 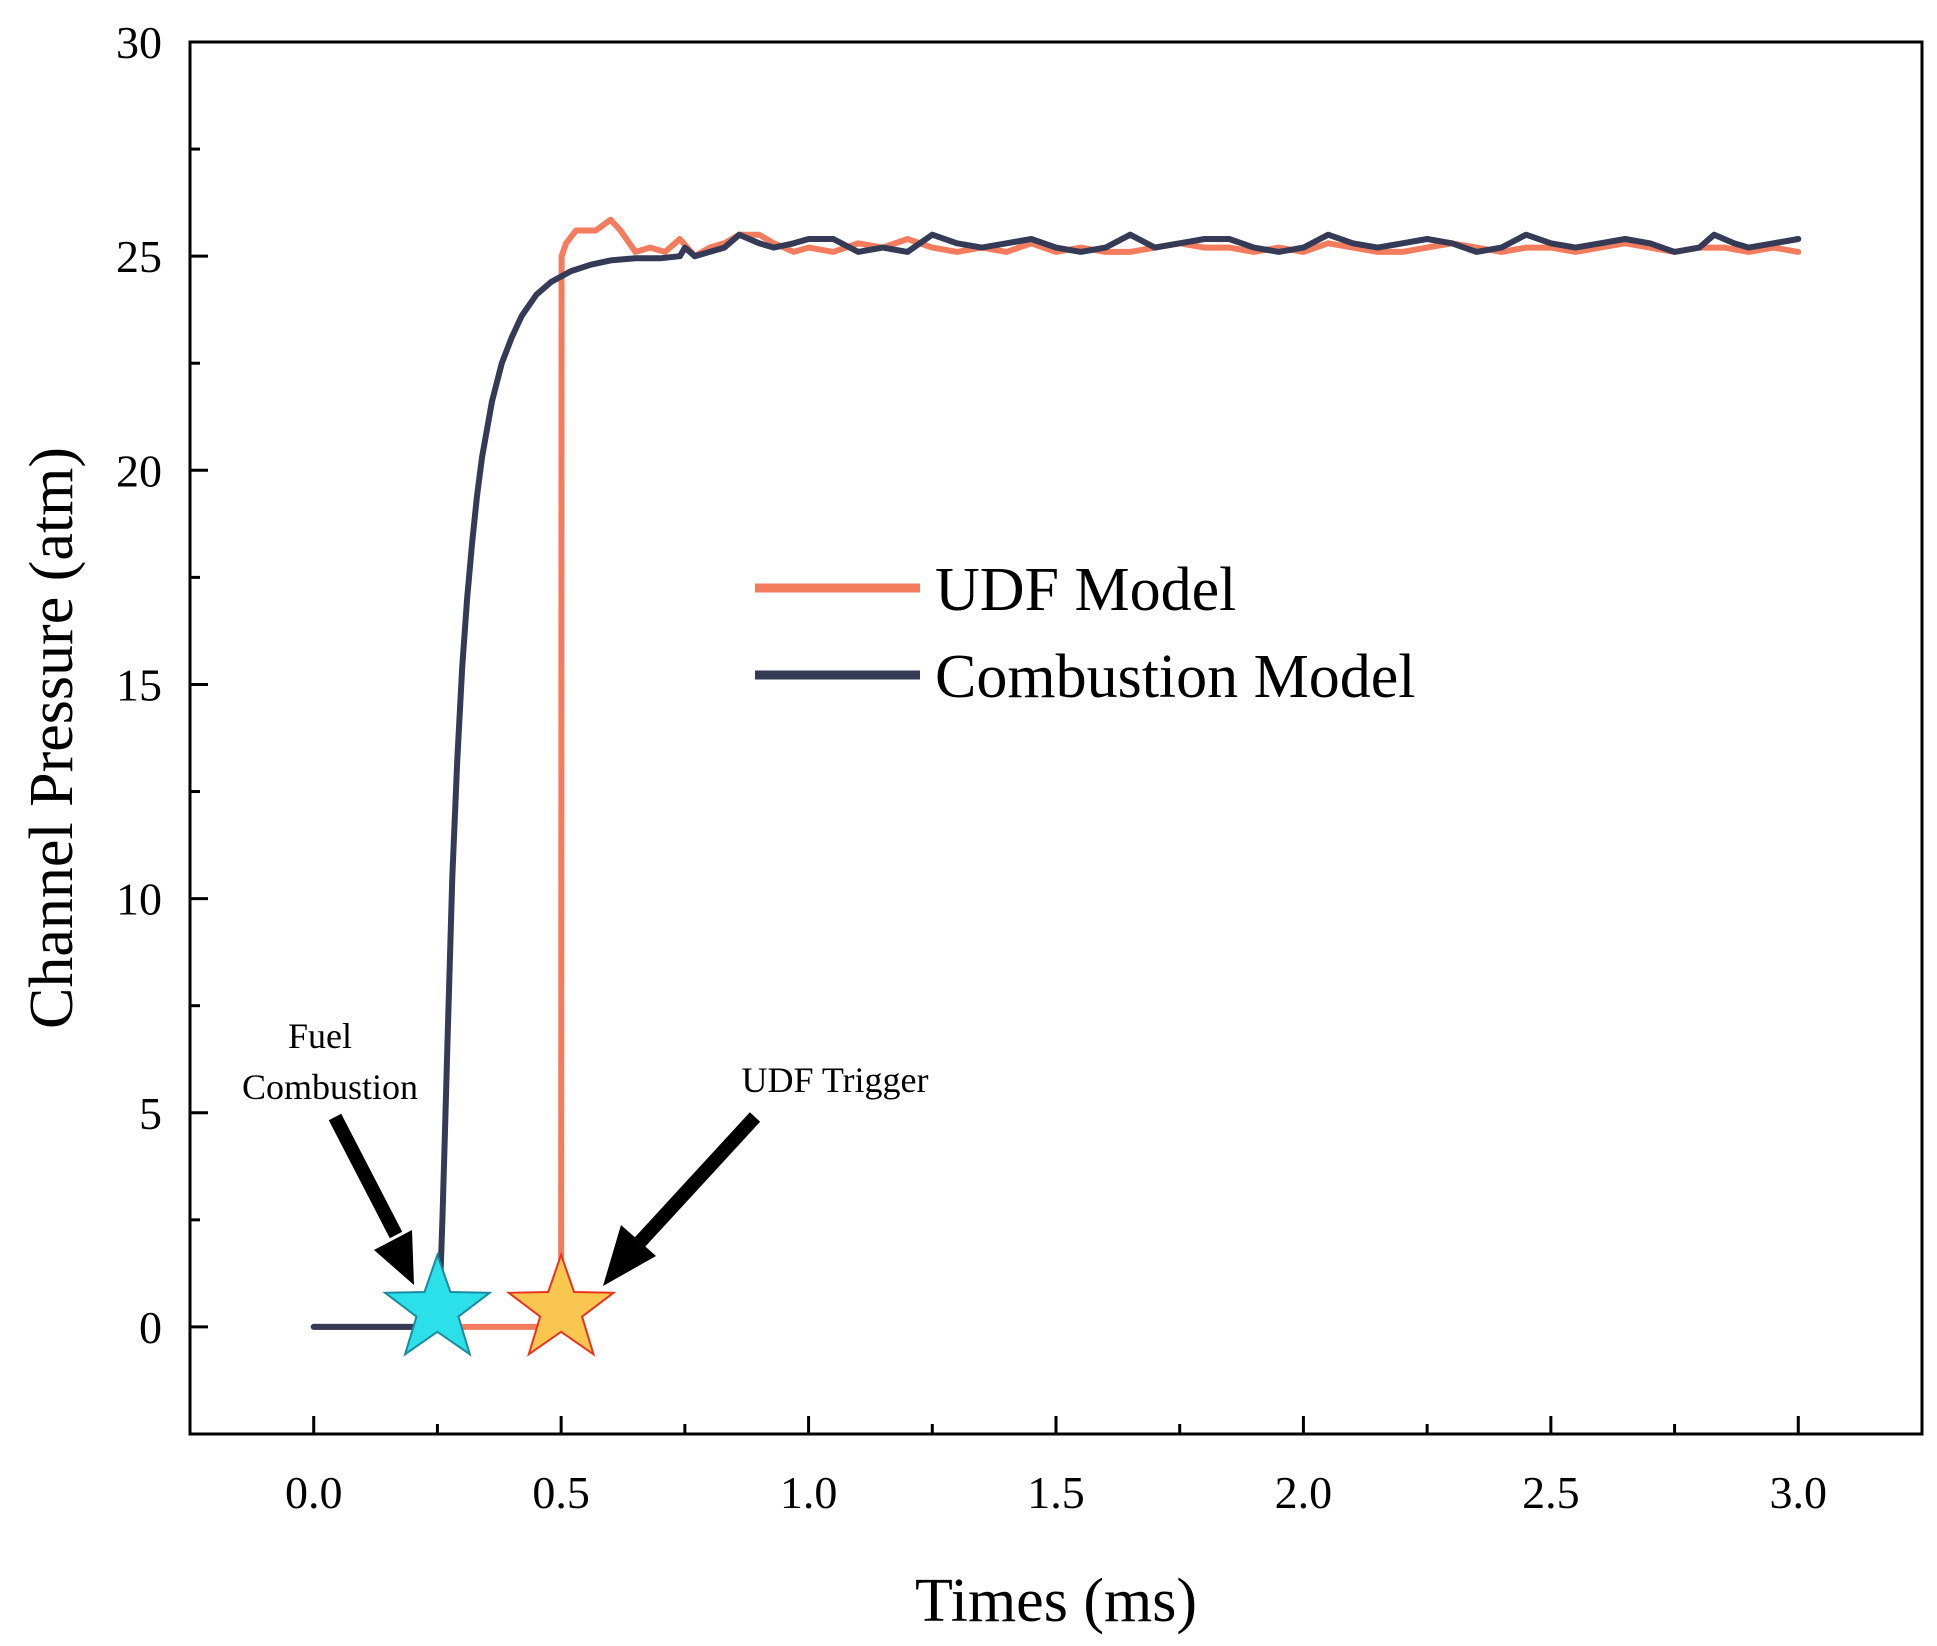 What do you see at coordinates (320, 1036) in the screenshot?
I see `annotation-fuel-label: Fuel` at bounding box center [320, 1036].